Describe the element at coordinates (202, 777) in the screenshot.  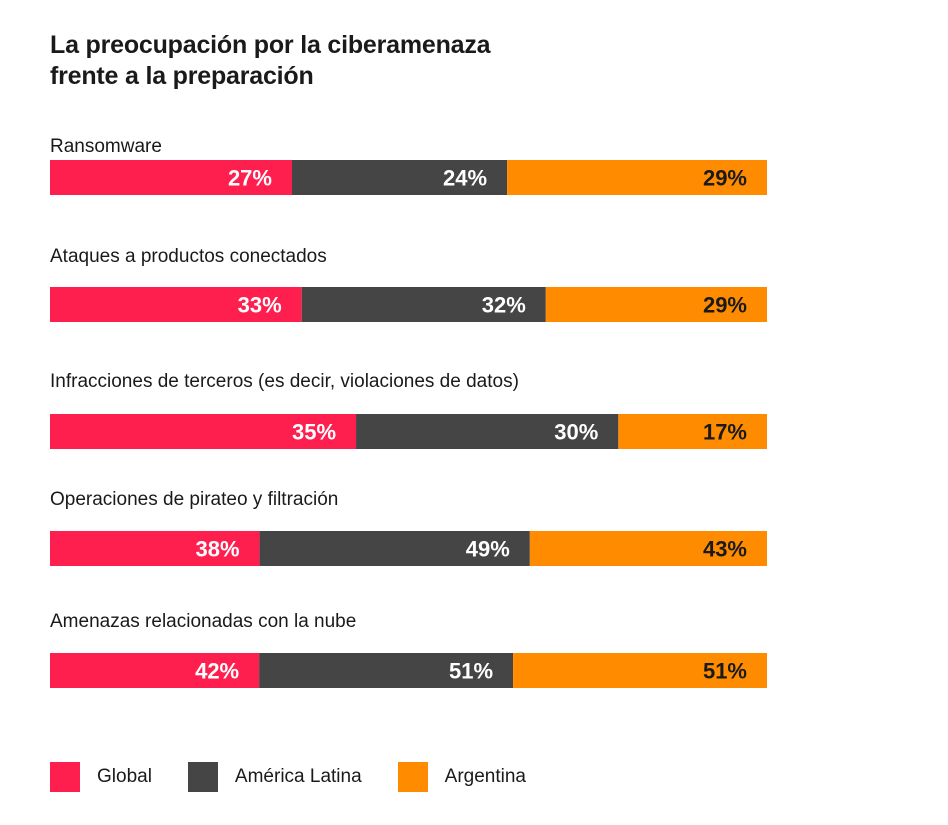
I see `legend-swatch-america-latina` at that location.